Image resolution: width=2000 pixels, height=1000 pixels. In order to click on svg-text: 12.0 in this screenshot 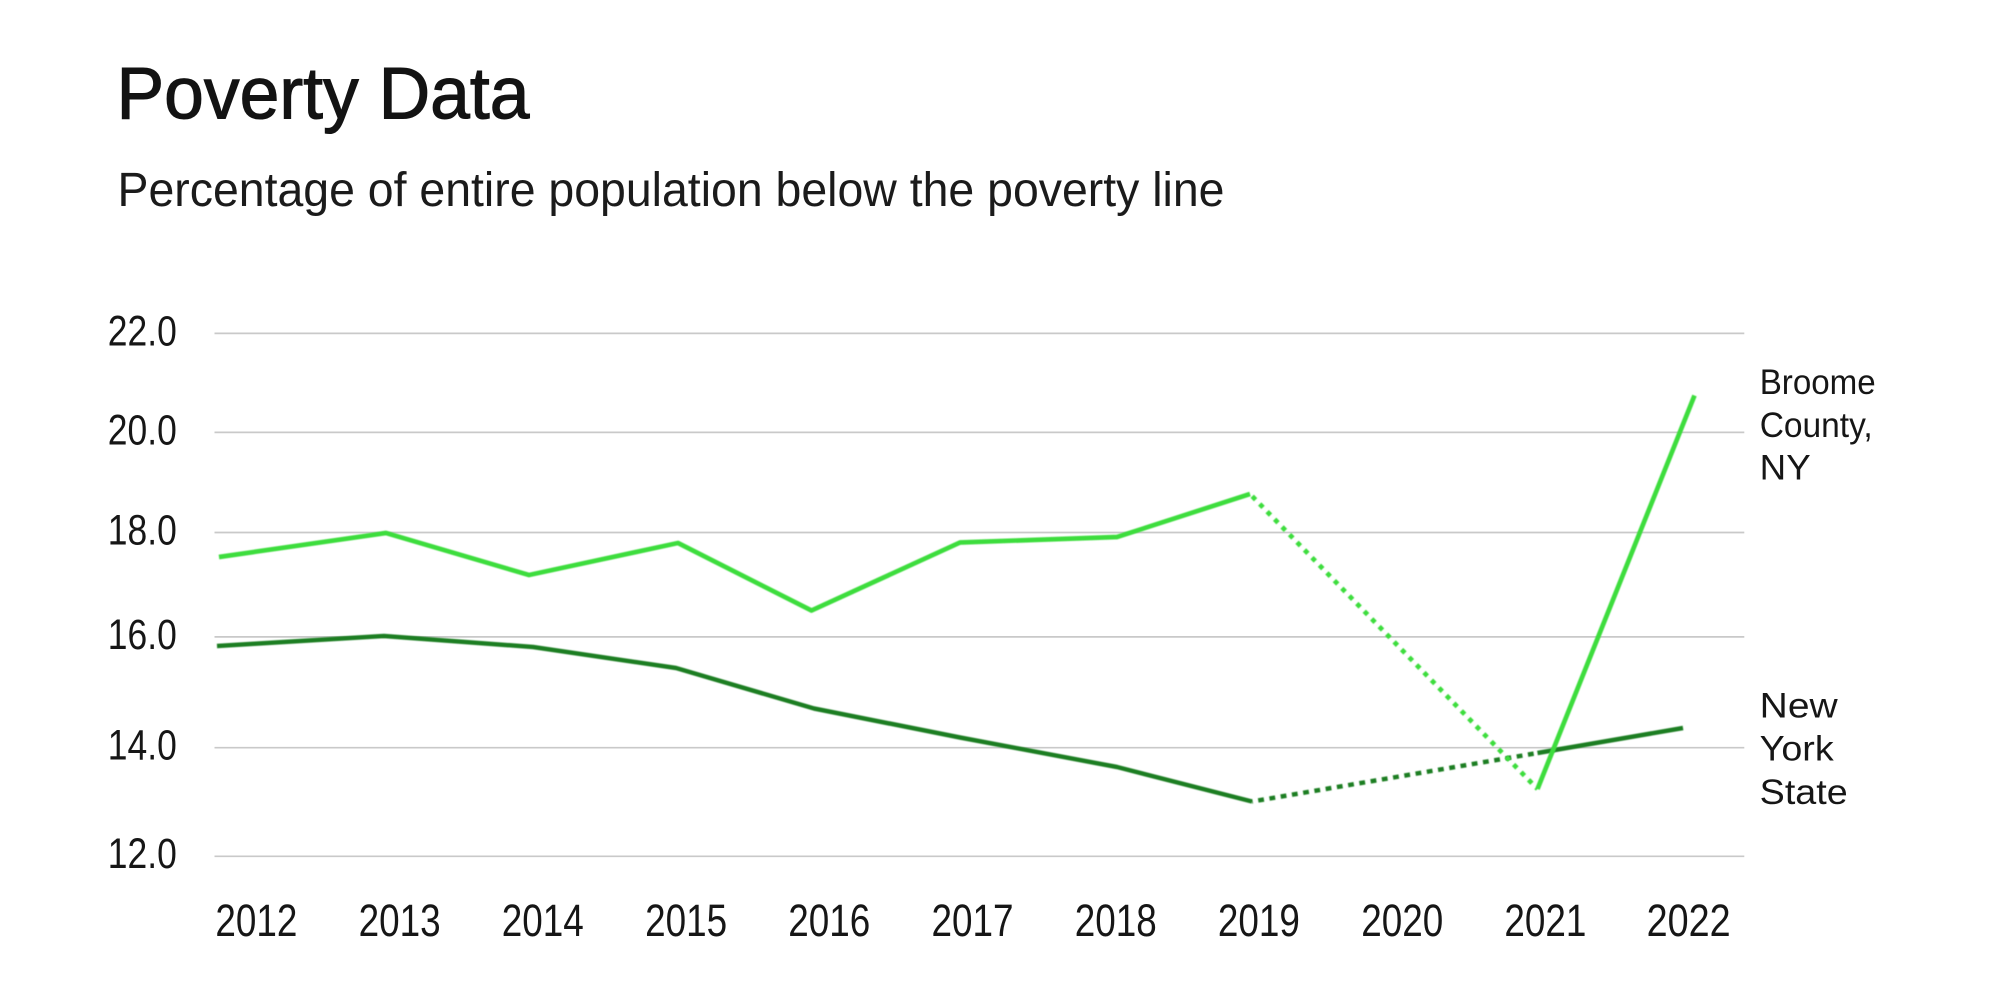, I will do `click(142, 854)`.